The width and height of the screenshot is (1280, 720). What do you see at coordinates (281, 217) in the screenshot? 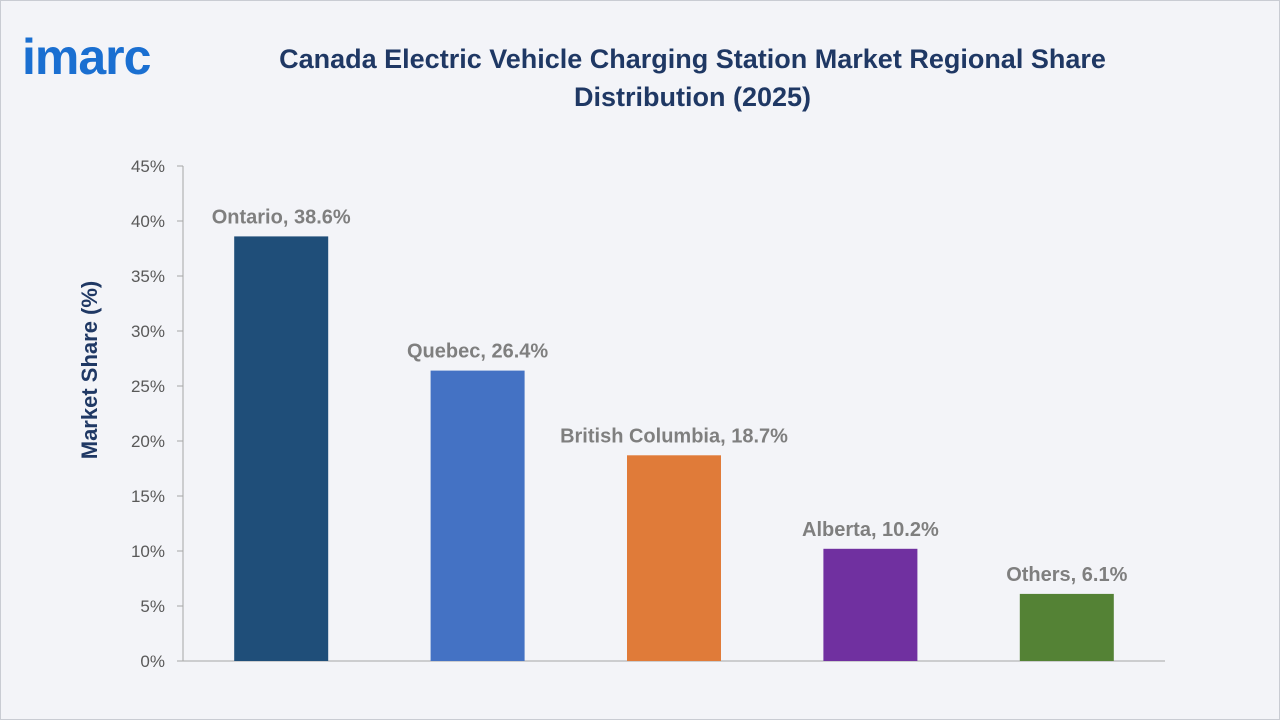
I see `data-label: Ontario, 38.6%` at bounding box center [281, 217].